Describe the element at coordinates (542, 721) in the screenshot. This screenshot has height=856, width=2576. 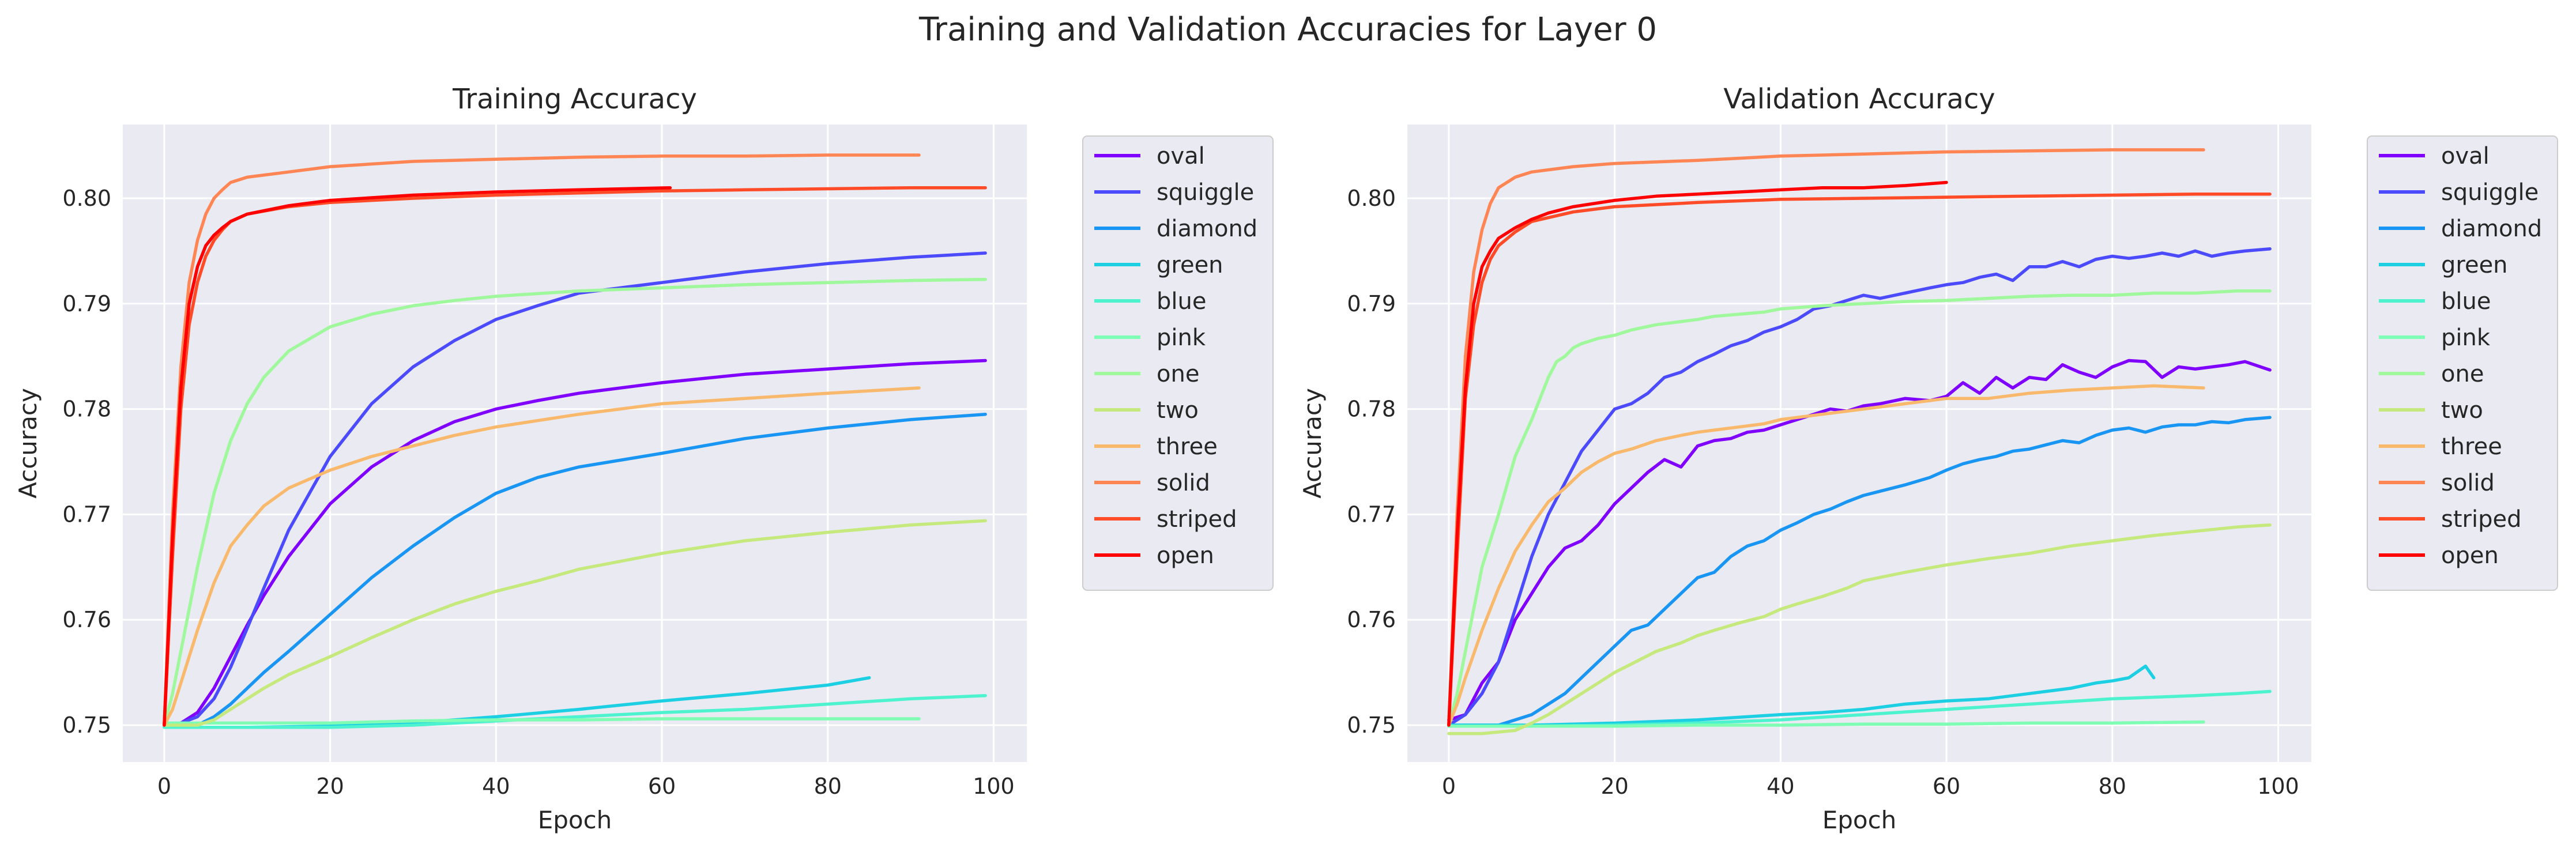
I see `training-series-line-pink` at that location.